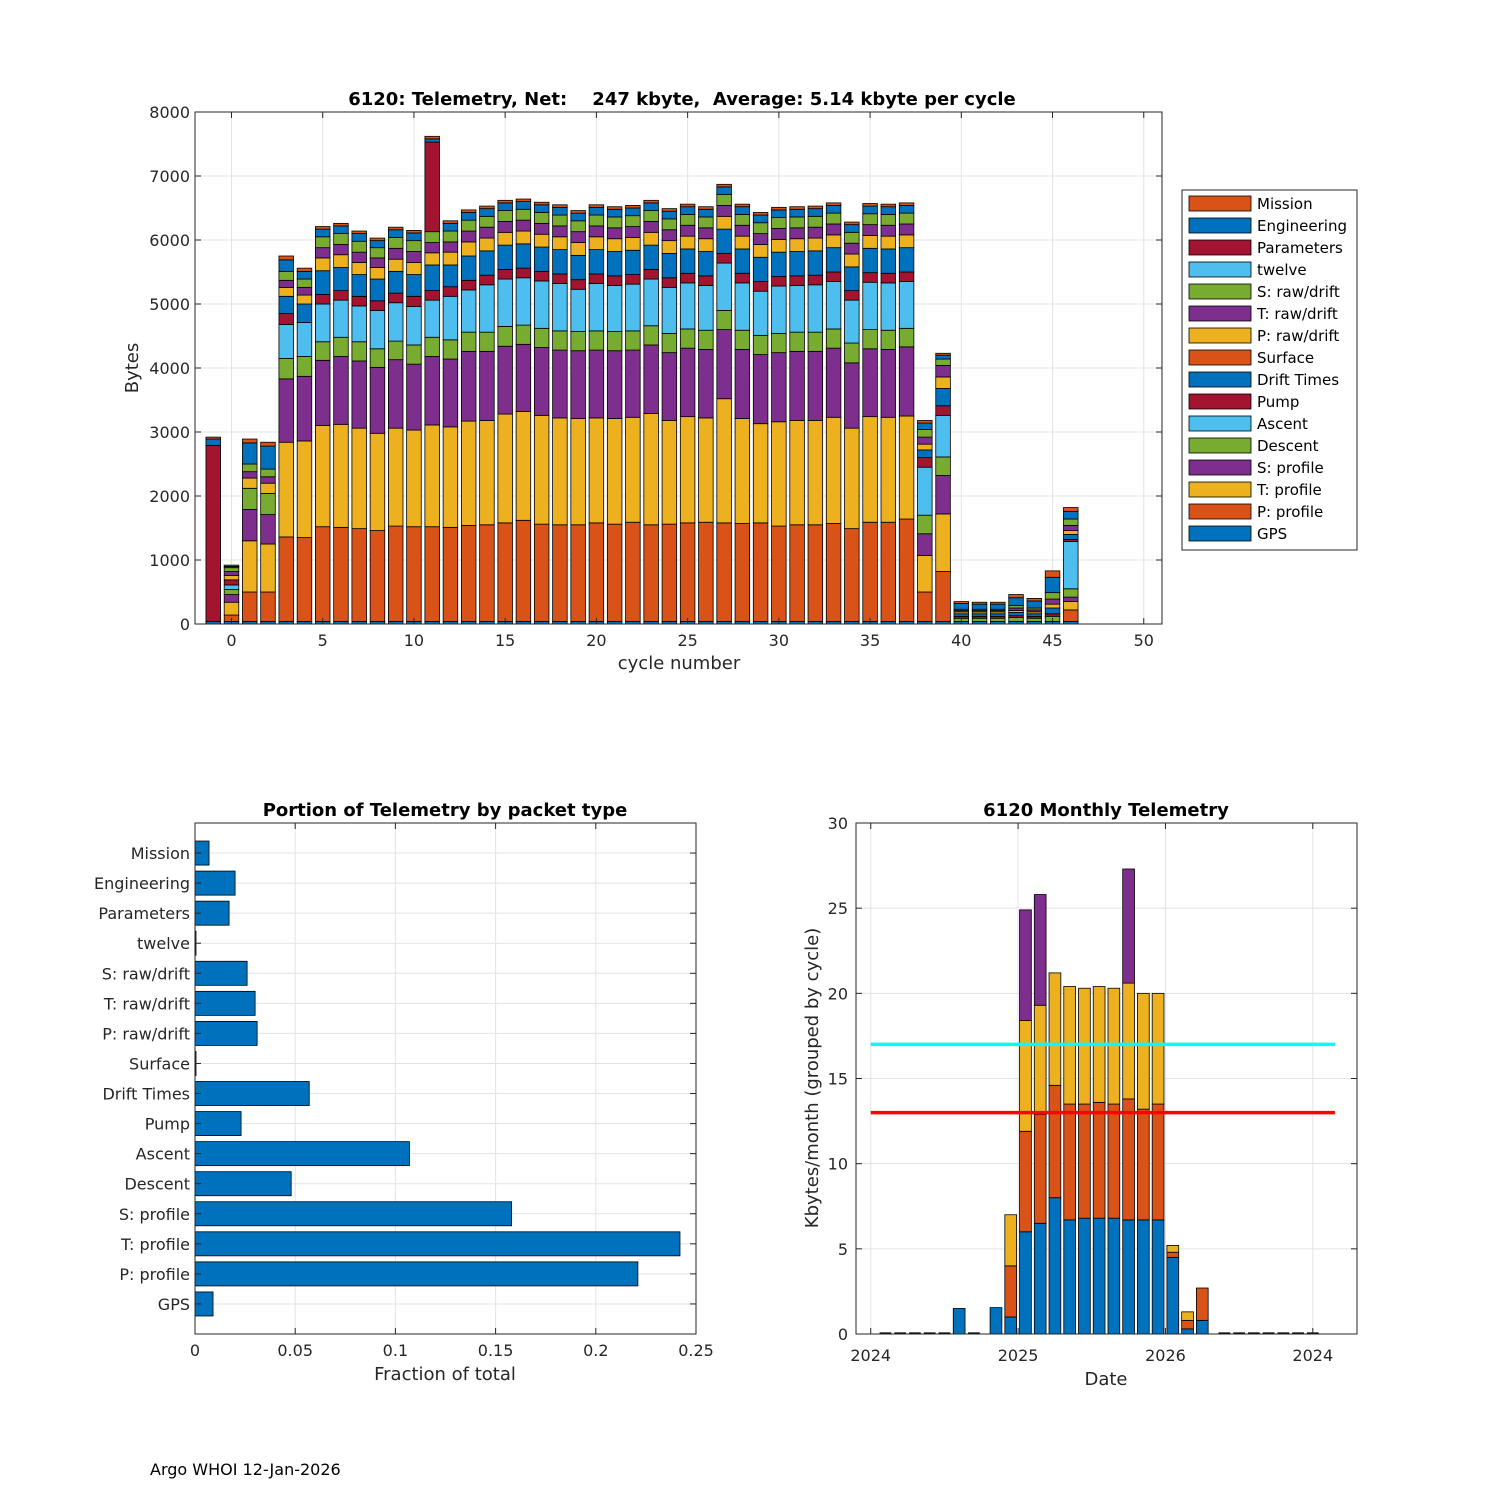 The height and width of the screenshot is (1500, 1500). What do you see at coordinates (245, 1469) in the screenshot?
I see `footer-credit: Argo WHOI 12-Jan-2026` at bounding box center [245, 1469].